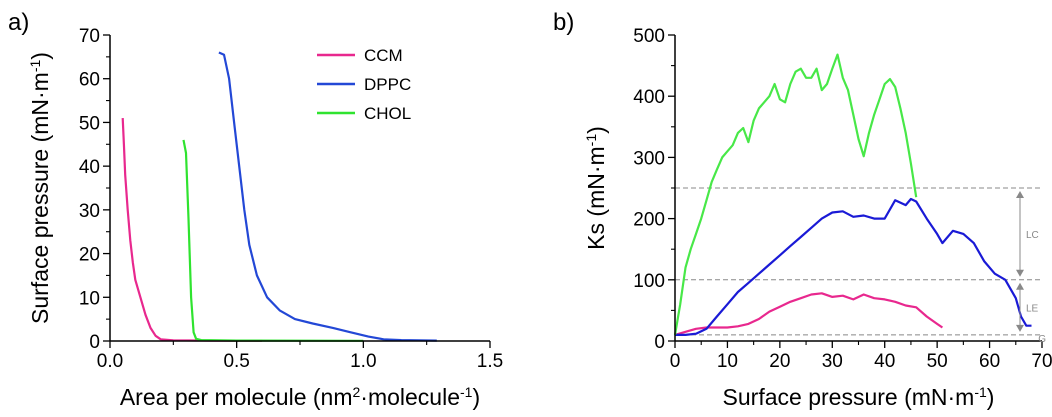 Image resolution: width=1052 pixels, height=417 pixels. What do you see at coordinates (236, 397) in the screenshot?
I see `x-axis-title-part: Area per molecule (nm` at bounding box center [236, 397].